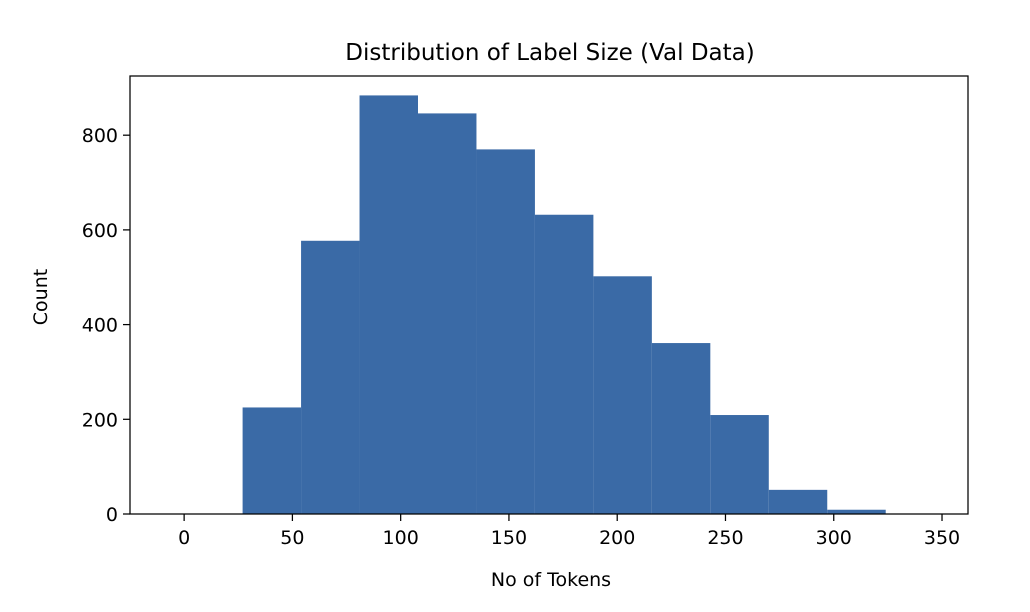 This screenshot has height=612, width=1030. I want to click on chart-title: Distribution of Label Size (Val Data), so click(549, 53).